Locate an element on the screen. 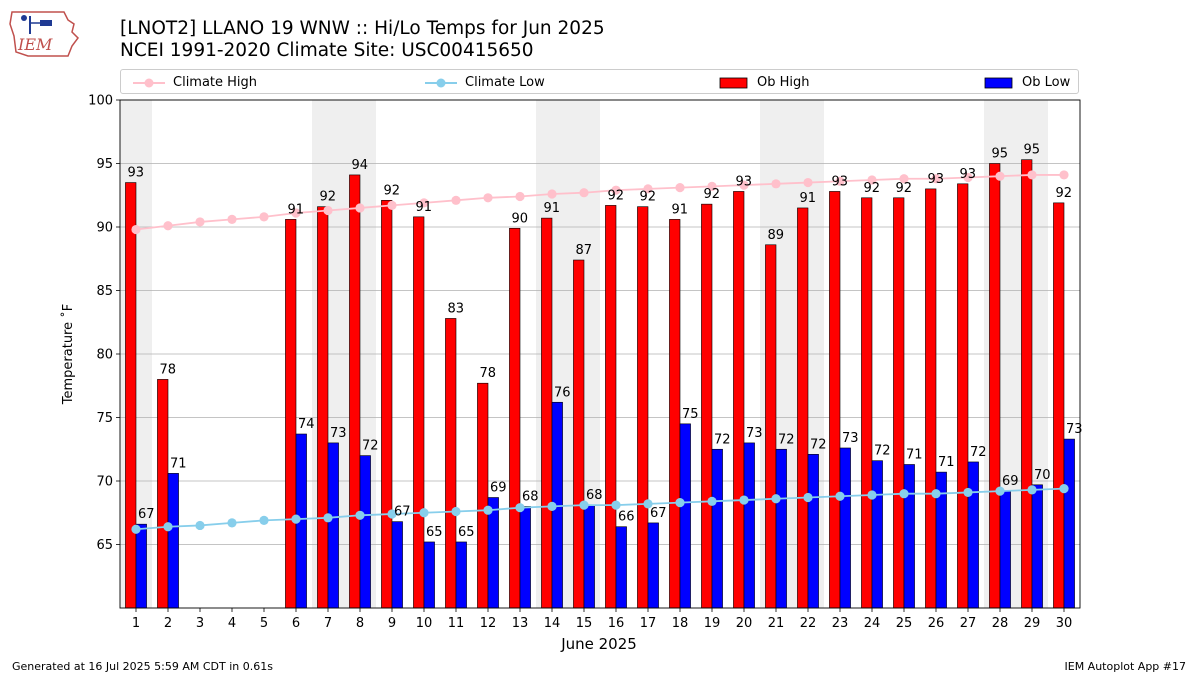  x-tick-label: 14 is located at coordinates (552, 623).